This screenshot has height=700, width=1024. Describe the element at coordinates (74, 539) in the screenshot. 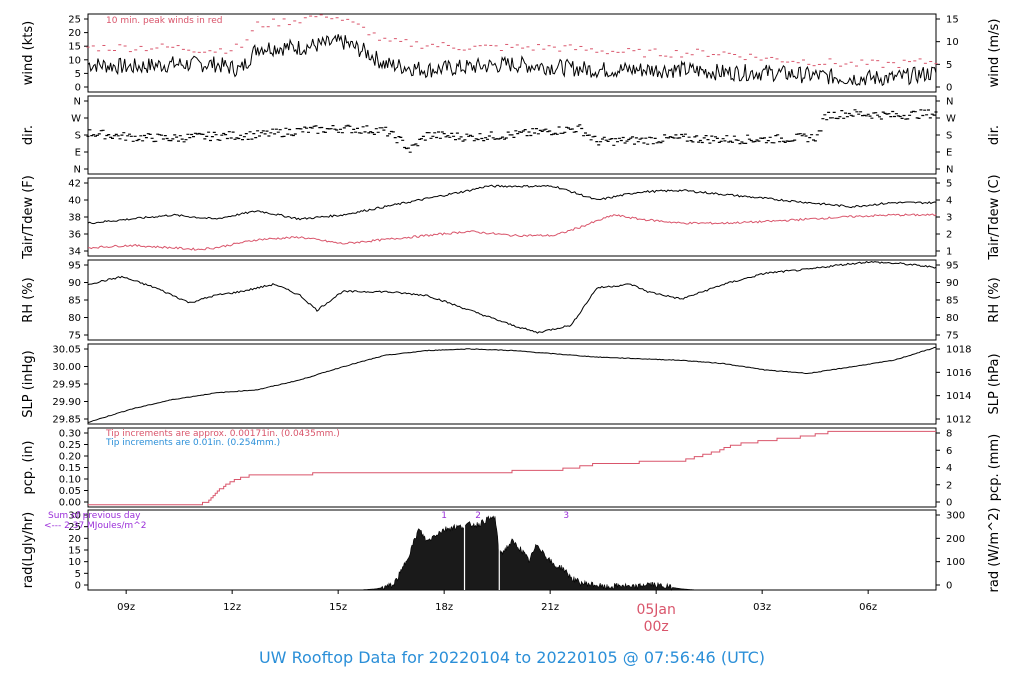

I see `left-tick-label: 20` at that location.